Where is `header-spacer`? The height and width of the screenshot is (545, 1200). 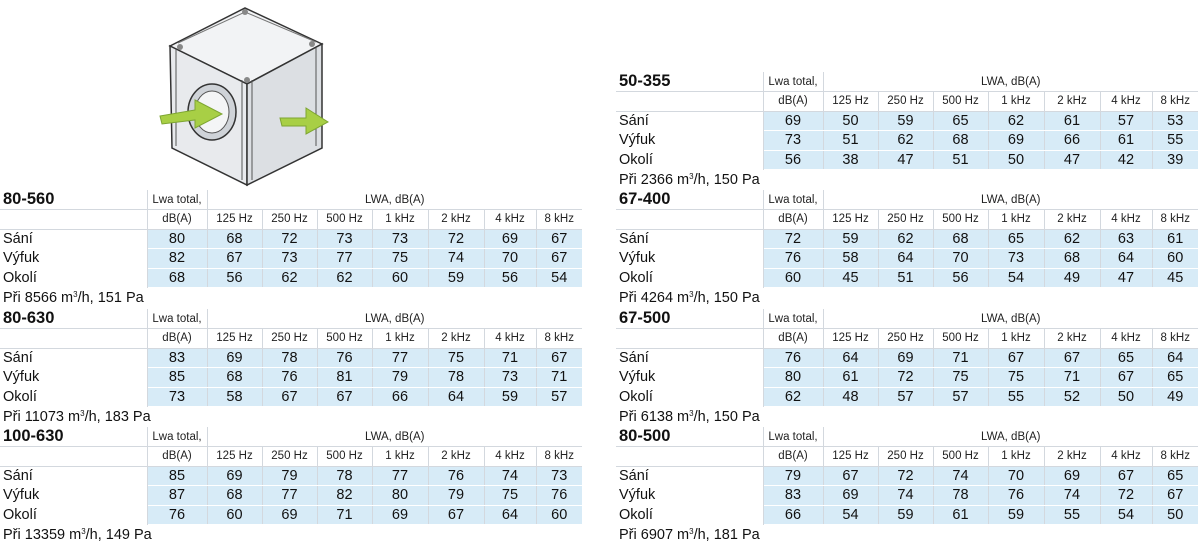 header-spacer is located at coordinates (689, 457).